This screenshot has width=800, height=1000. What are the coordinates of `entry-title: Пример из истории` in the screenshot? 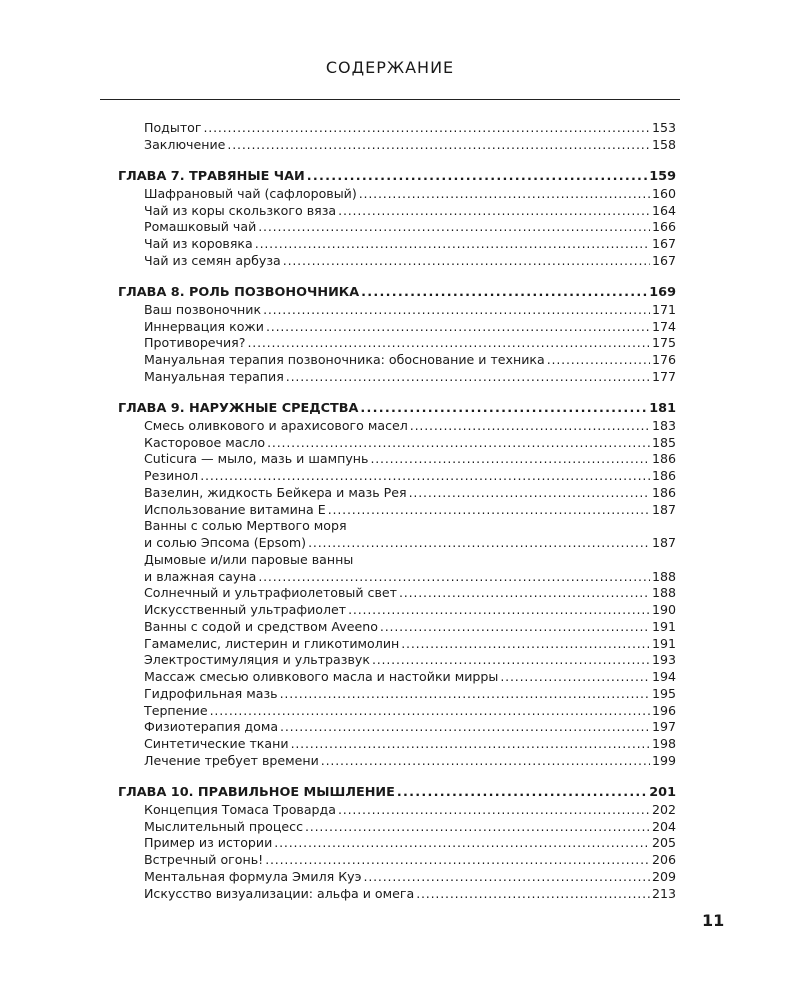 It's located at (208, 843).